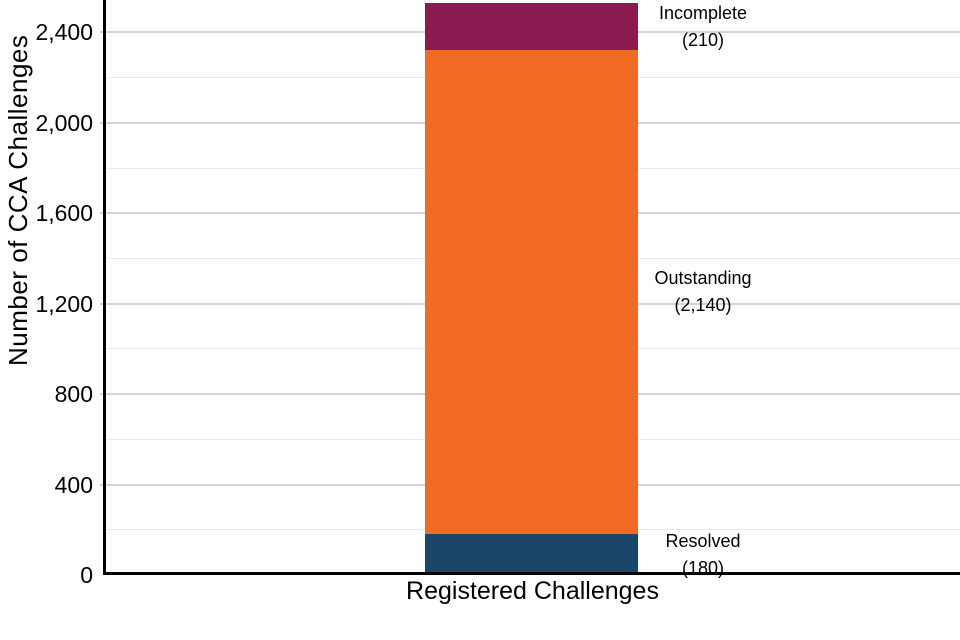 The image size is (960, 640). I want to click on y-tick-label: 2,000, so click(64, 122).